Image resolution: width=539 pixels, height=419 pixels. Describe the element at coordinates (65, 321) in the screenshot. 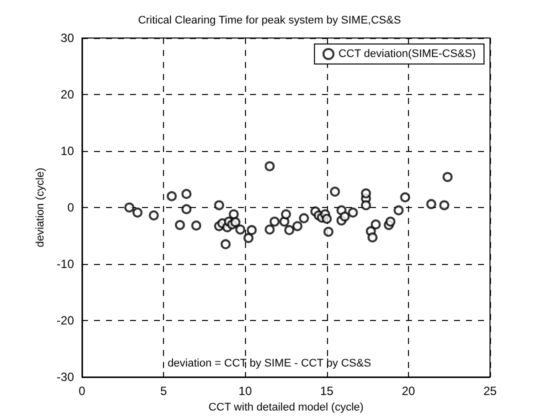

I see `y-tick-label: -20` at that location.